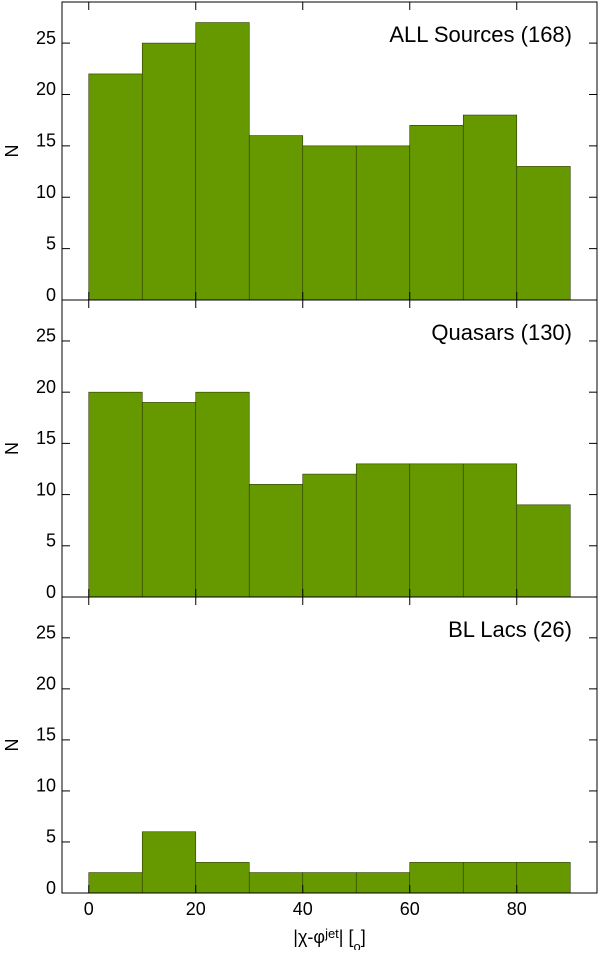 The width and height of the screenshot is (600, 955). I want to click on x-axis-label-part: ], so click(363, 937).